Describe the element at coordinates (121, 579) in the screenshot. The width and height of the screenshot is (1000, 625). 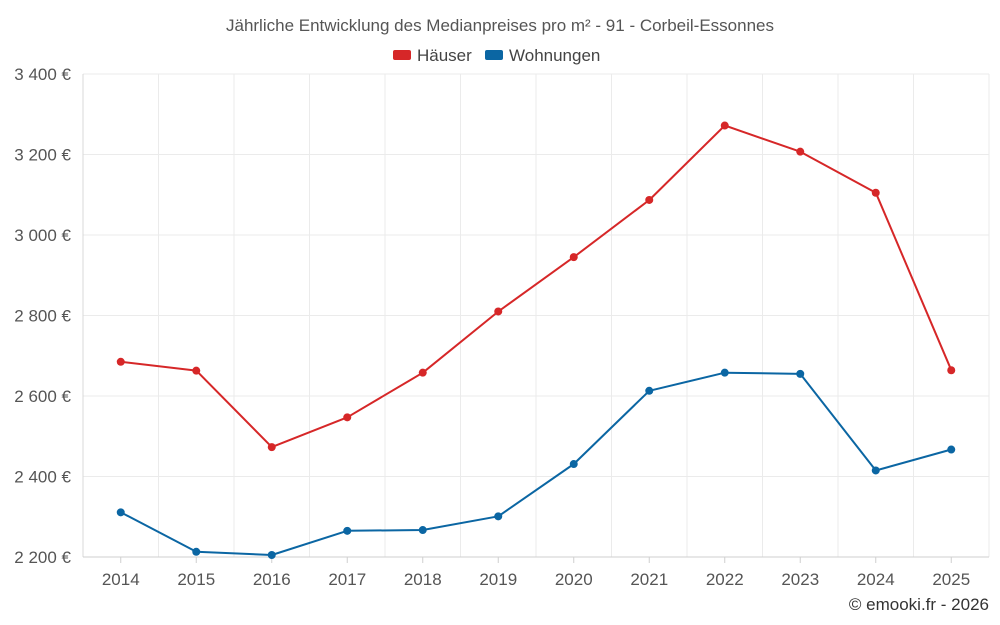
I see `x-tick-label: 2014` at that location.